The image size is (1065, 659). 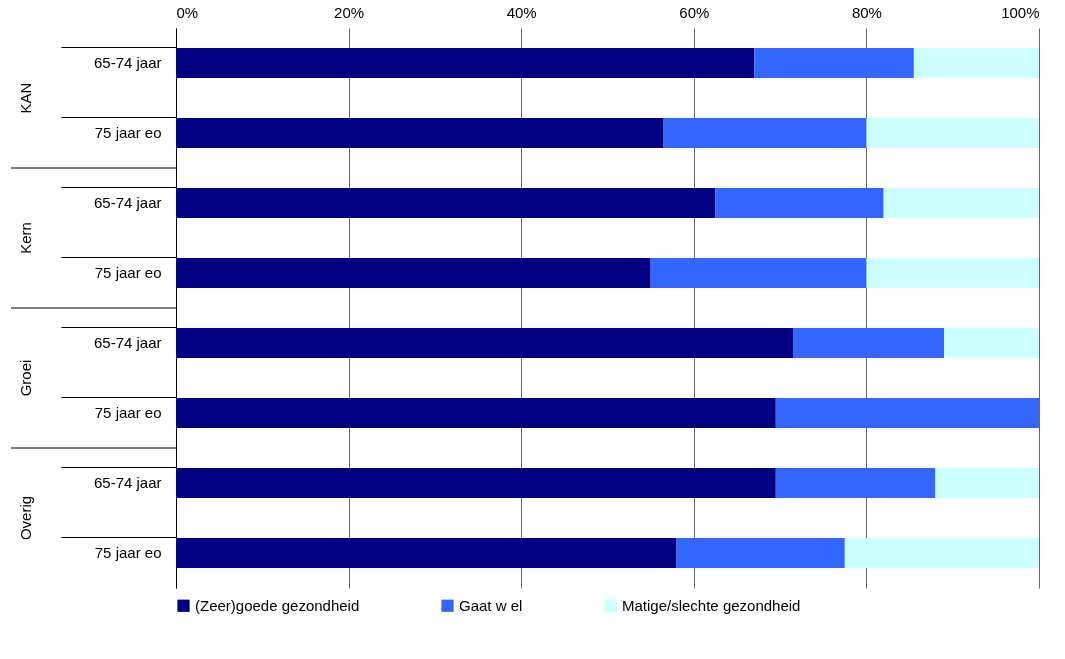 I want to click on x-tick-label: 40%, so click(x=521, y=12).